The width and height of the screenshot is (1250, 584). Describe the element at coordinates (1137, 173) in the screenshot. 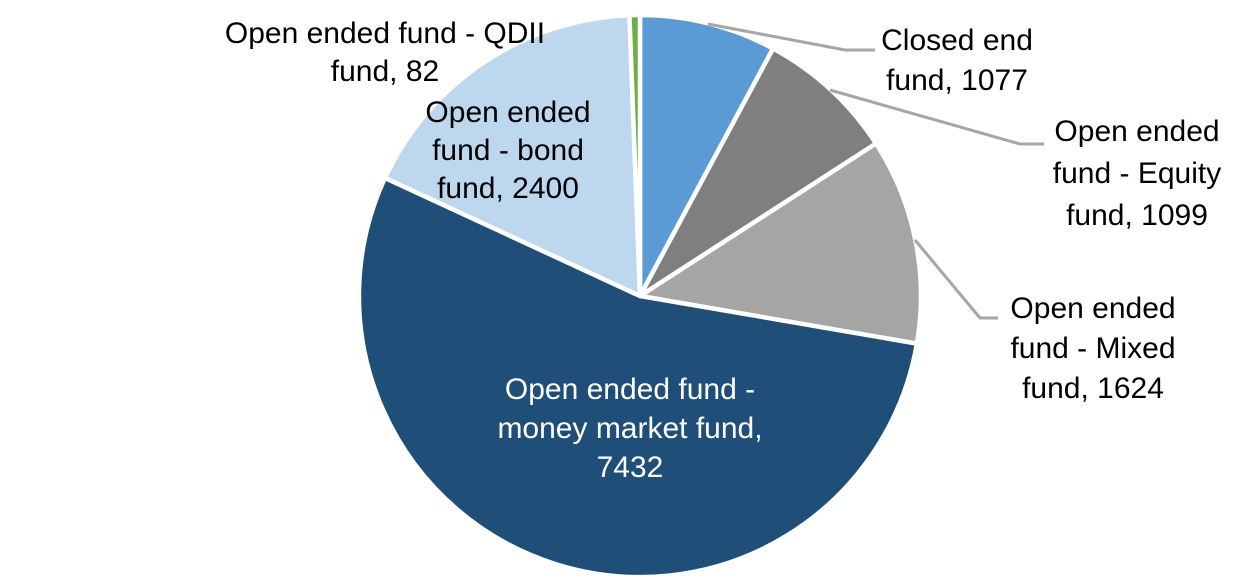

I see `data-label-open-ended-fund-equity-fund: Open ended fund - Equity fund, 1099` at that location.